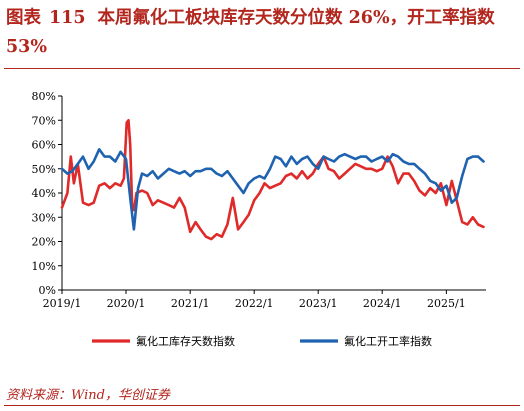 This screenshot has width=524, height=411. What do you see at coordinates (250, 32) in the screenshot?
I see `figure-title-text: 本周氟化工板块库存天数分位数 26%，开工率指数 53%` at bounding box center [250, 32].